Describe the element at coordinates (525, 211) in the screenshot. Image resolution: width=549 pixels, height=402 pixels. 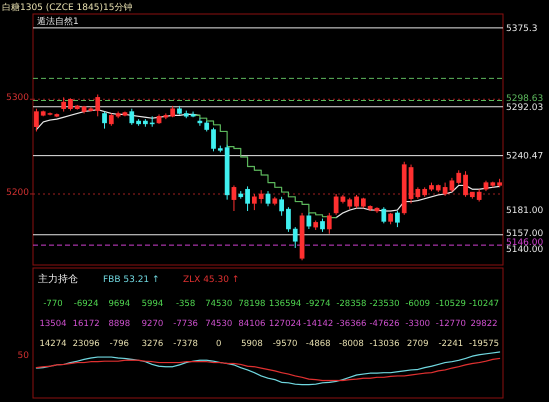
I see `y2-tick-label: 5181.00` at that location.